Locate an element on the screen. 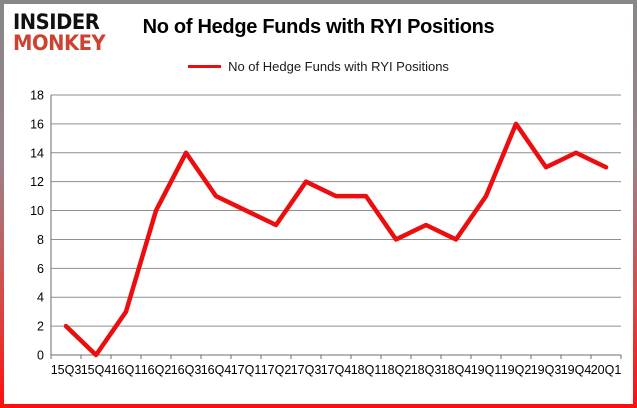 The height and width of the screenshot is (408, 637). x-axis-tick-label: 18Q1 is located at coordinates (366, 370).